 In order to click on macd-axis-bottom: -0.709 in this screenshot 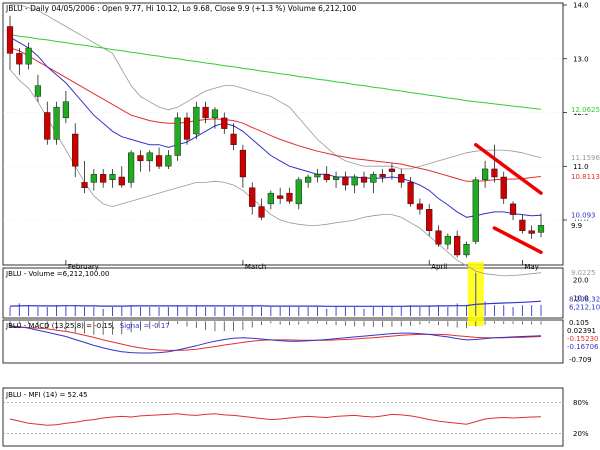, I will do `click(580, 360)`.